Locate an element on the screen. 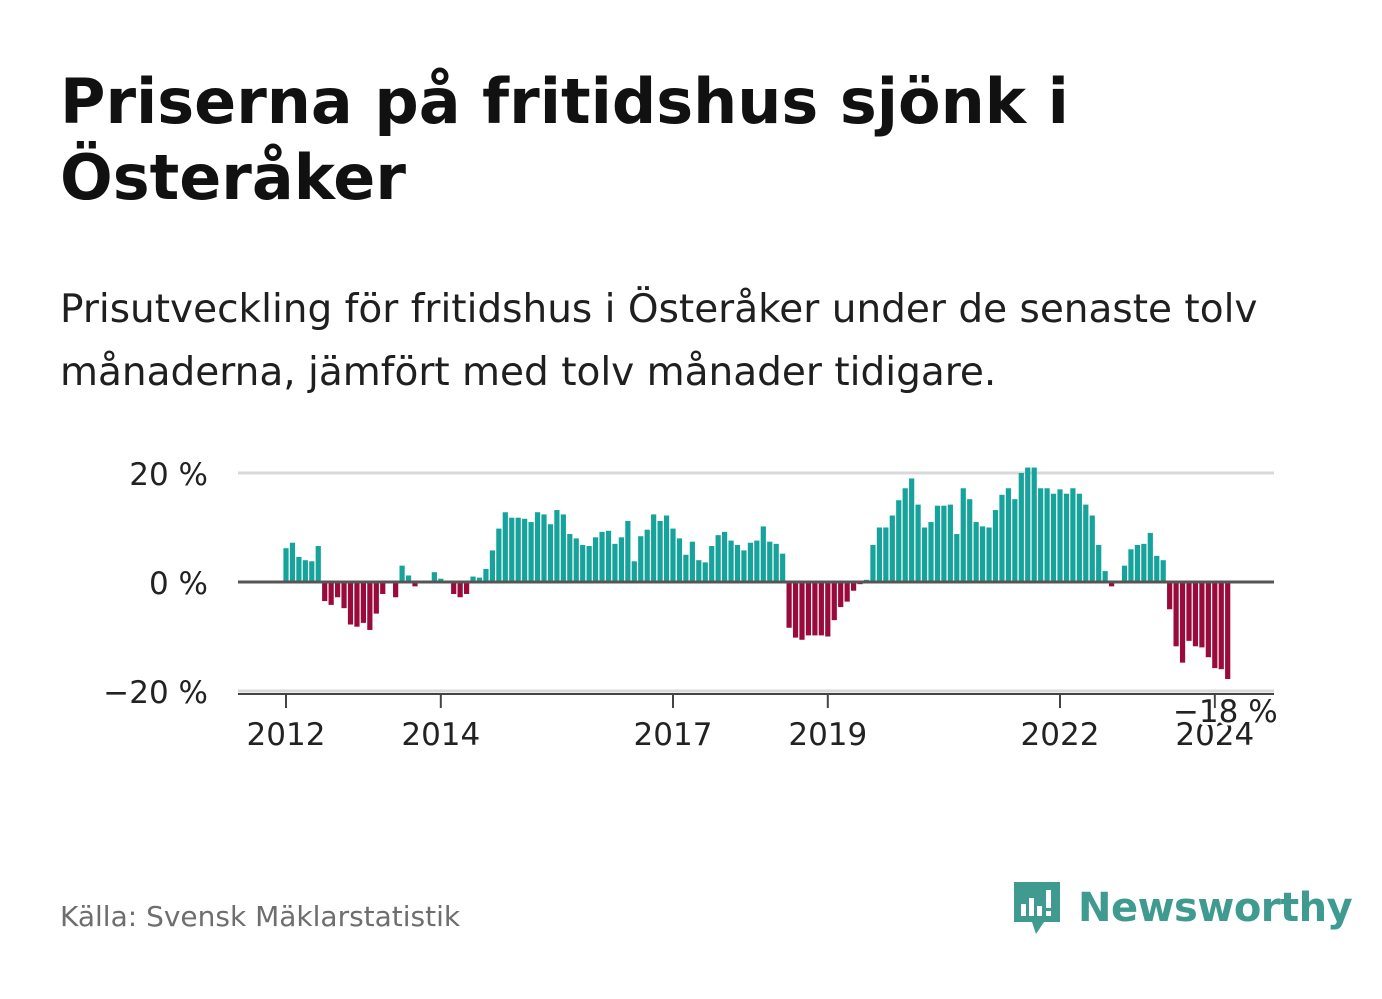 The height and width of the screenshot is (999, 1382). x-tick-label: 2014 is located at coordinates (440, 735).